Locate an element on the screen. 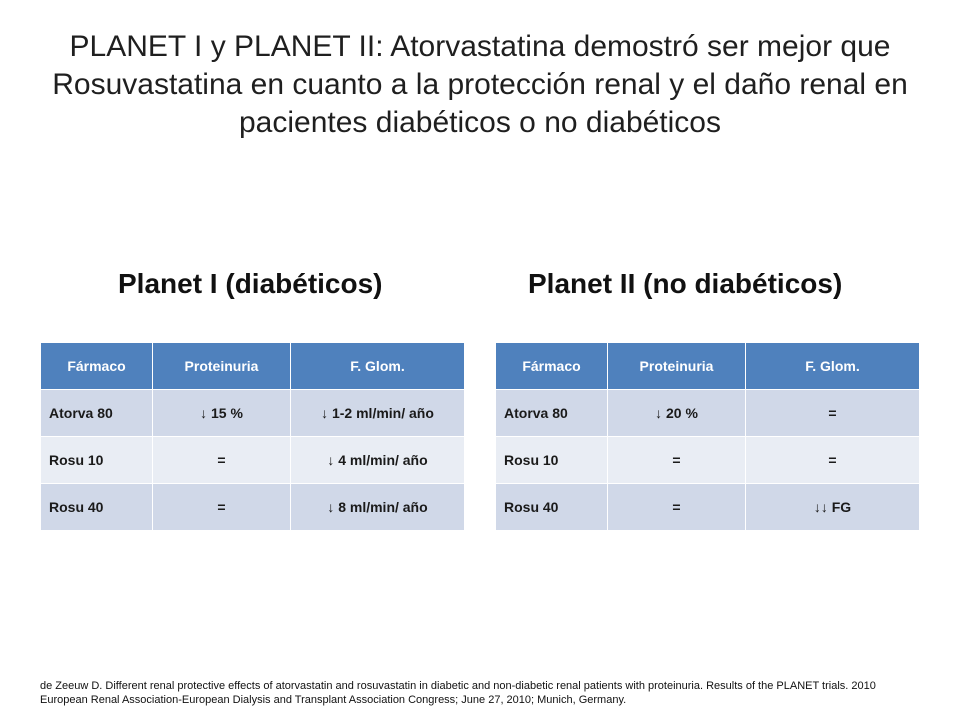 This screenshot has width=960, height=720. table-cell: ↓ 1-2 ml/min/ año is located at coordinates (377, 413).